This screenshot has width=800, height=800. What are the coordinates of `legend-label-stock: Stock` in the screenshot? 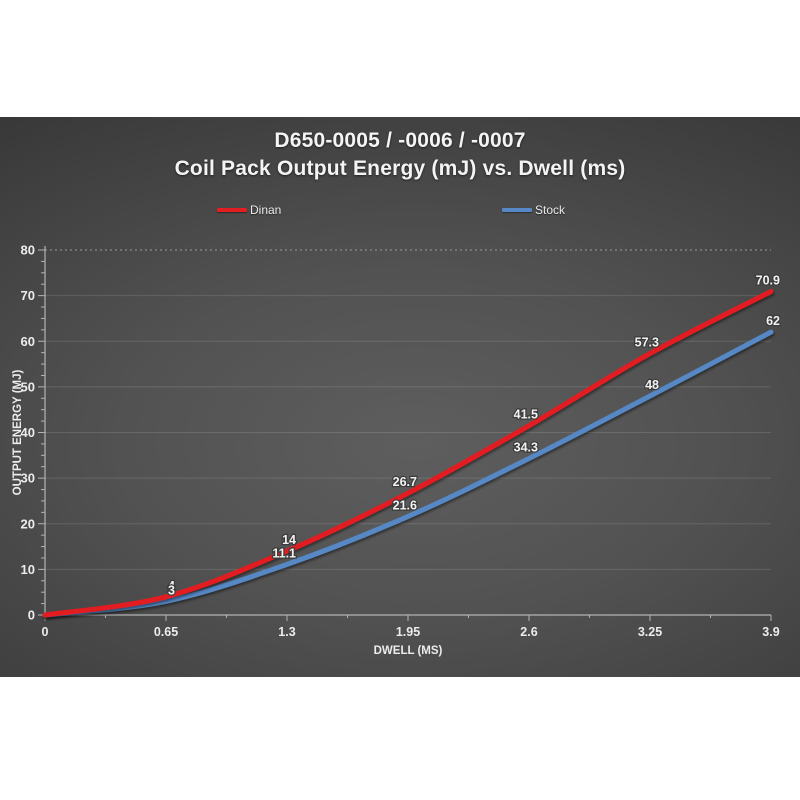 It's located at (550, 210).